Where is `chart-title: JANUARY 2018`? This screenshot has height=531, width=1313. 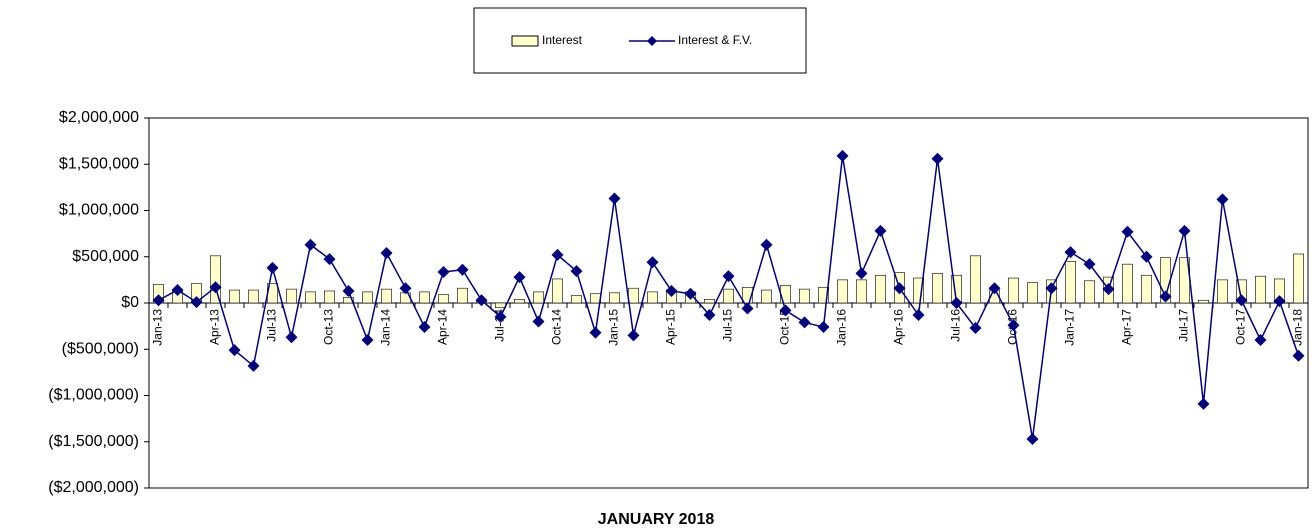 chart-title: JANUARY 2018 is located at coordinates (656, 519).